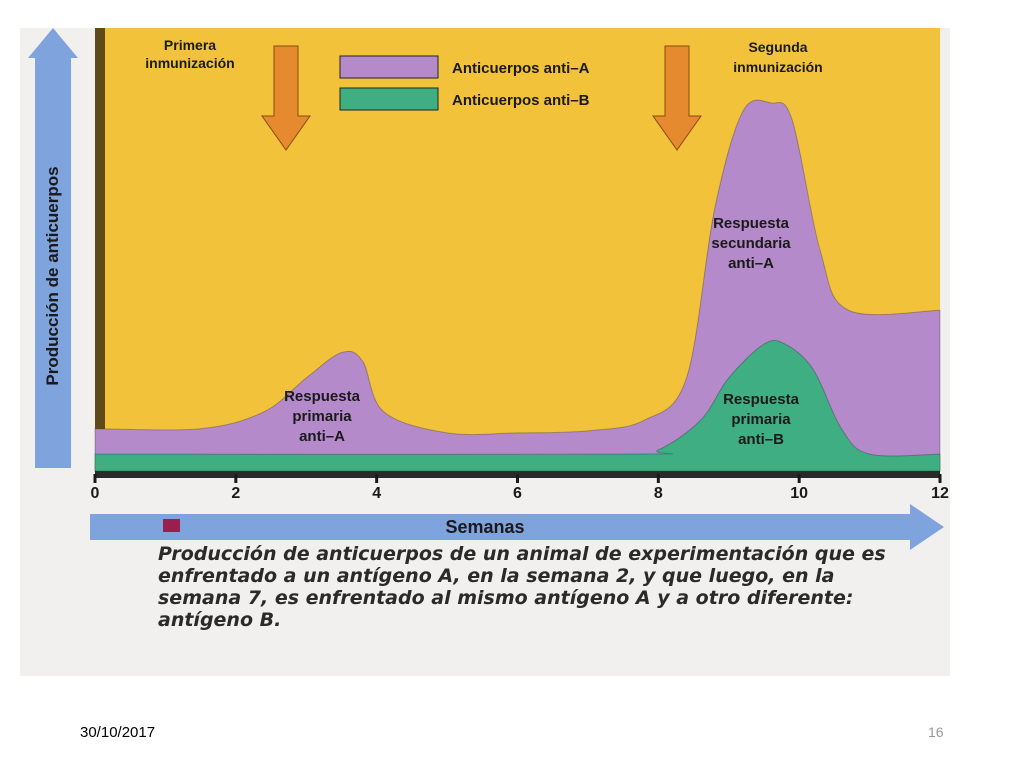  Describe the element at coordinates (189, 63) in the screenshot. I see `annotation-primera-line2: inmunización` at that location.